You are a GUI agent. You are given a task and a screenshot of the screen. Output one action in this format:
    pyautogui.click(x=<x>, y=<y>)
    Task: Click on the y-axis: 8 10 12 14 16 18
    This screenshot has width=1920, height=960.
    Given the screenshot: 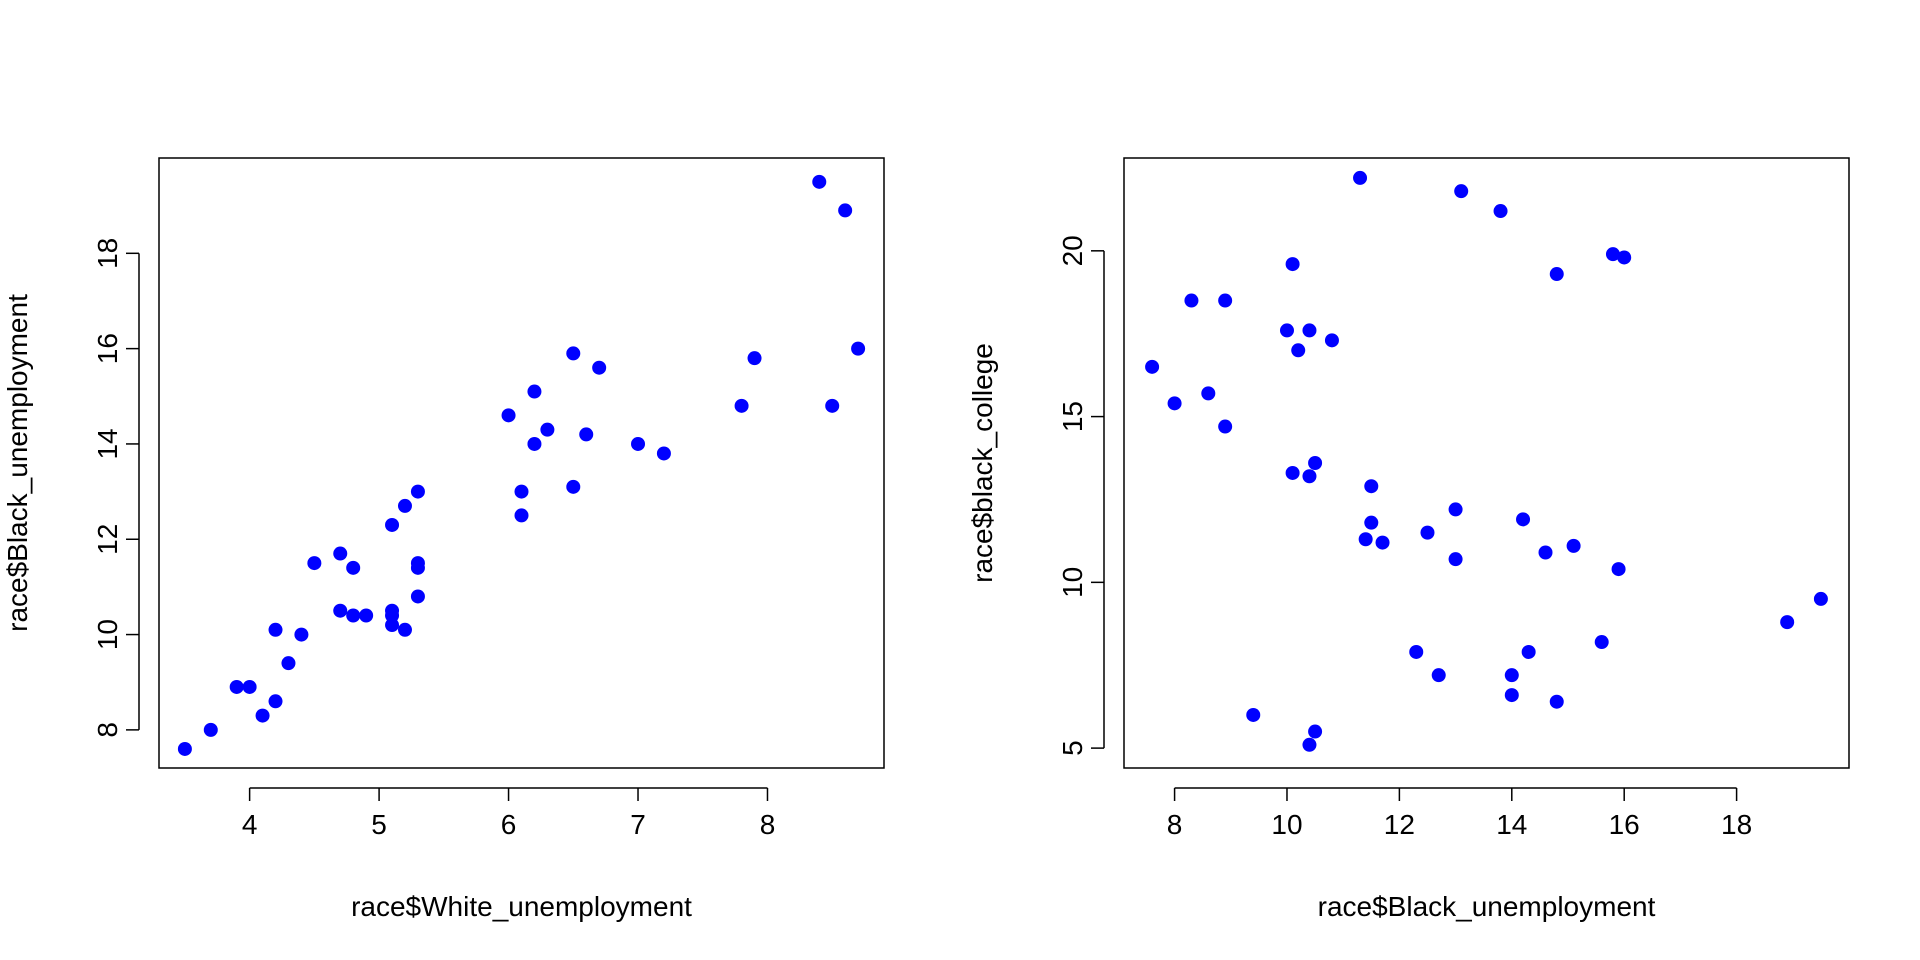 What is the action you would take?
    pyautogui.click(x=116, y=488)
    